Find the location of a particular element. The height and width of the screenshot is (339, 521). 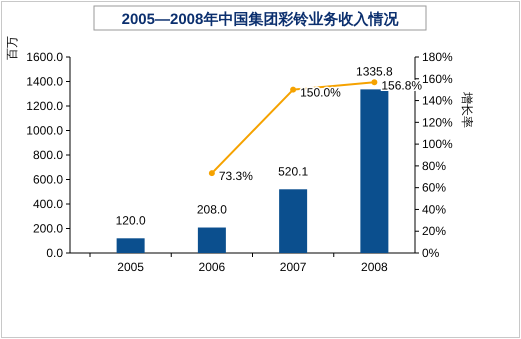

y-tick-label: 1000.0 is located at coordinates (45, 131).